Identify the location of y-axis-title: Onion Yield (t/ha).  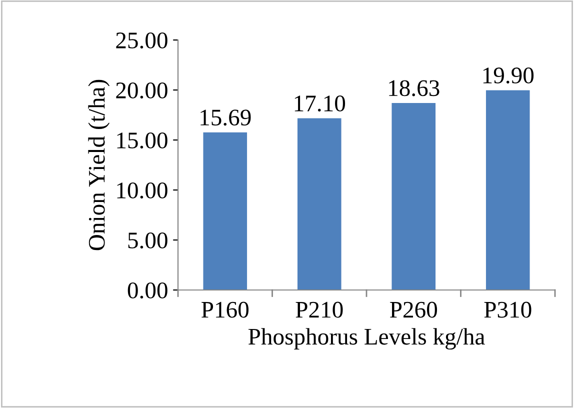
(99, 165).